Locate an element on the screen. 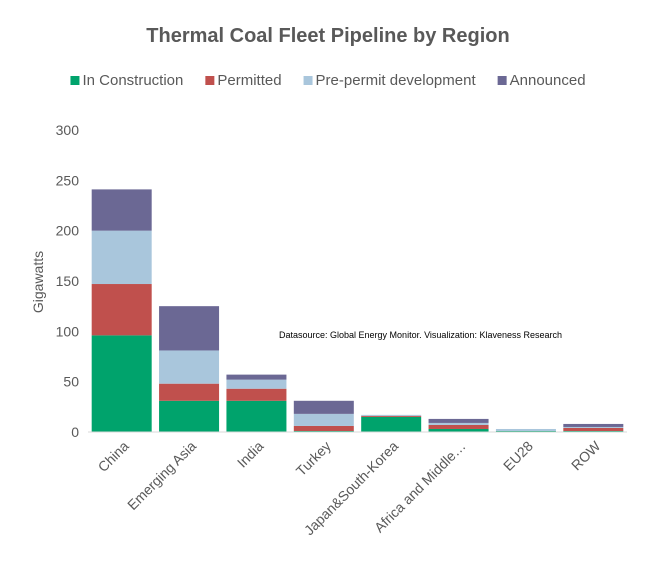  legend-item-pre-permit-development: Pre-permit development is located at coordinates (390, 80).